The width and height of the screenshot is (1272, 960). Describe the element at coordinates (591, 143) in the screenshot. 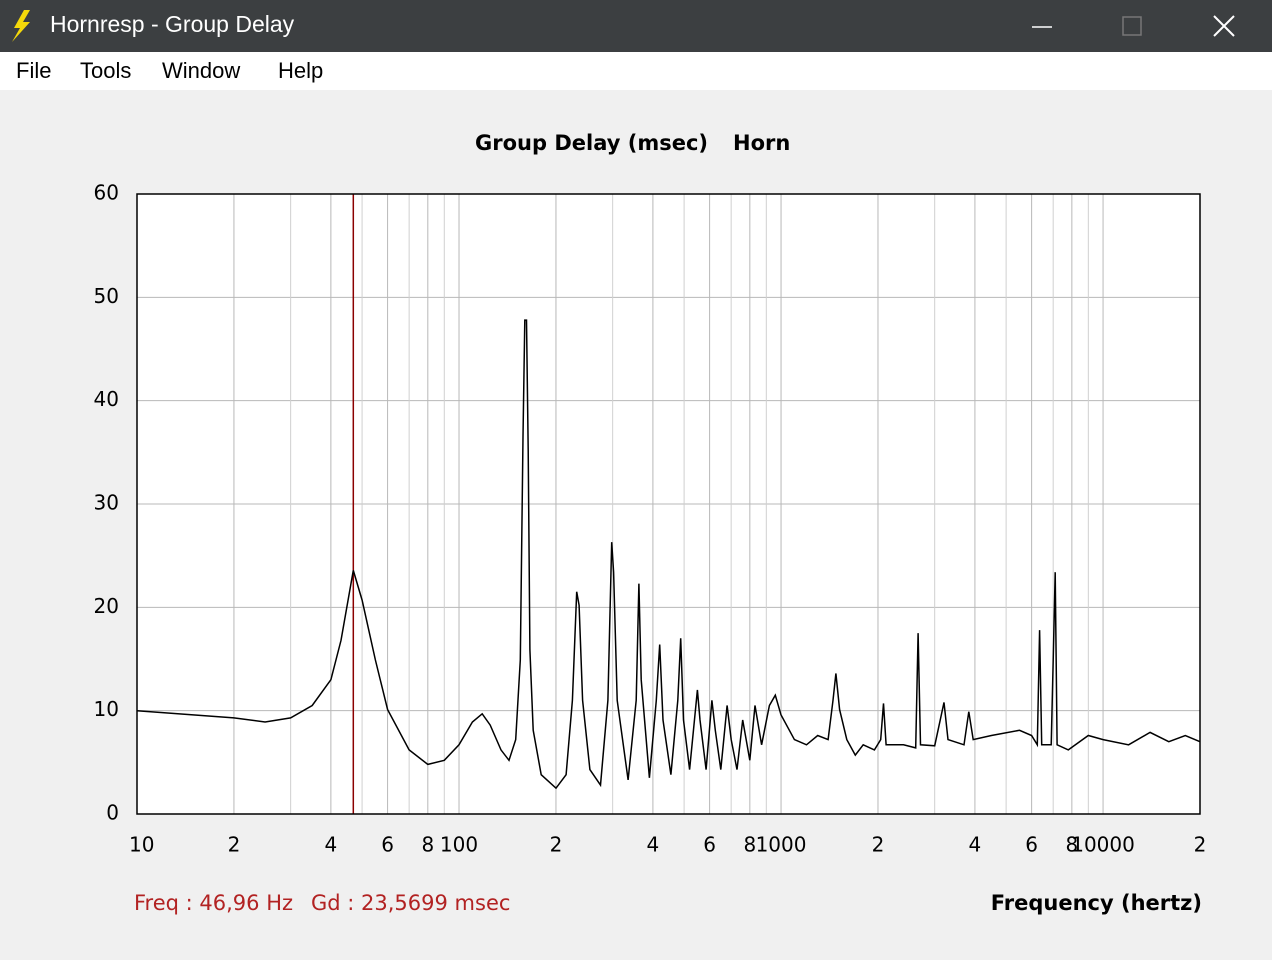

I see `chart-title: Group Delay (msec)` at that location.